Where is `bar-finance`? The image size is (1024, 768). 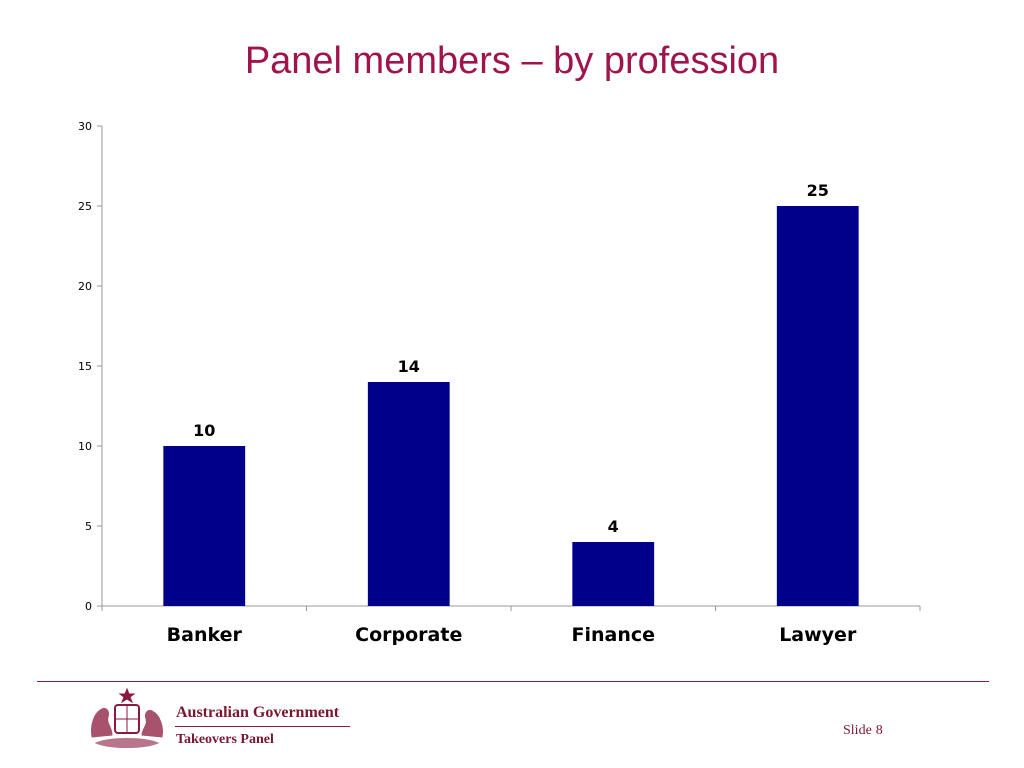
bar-finance is located at coordinates (613, 574).